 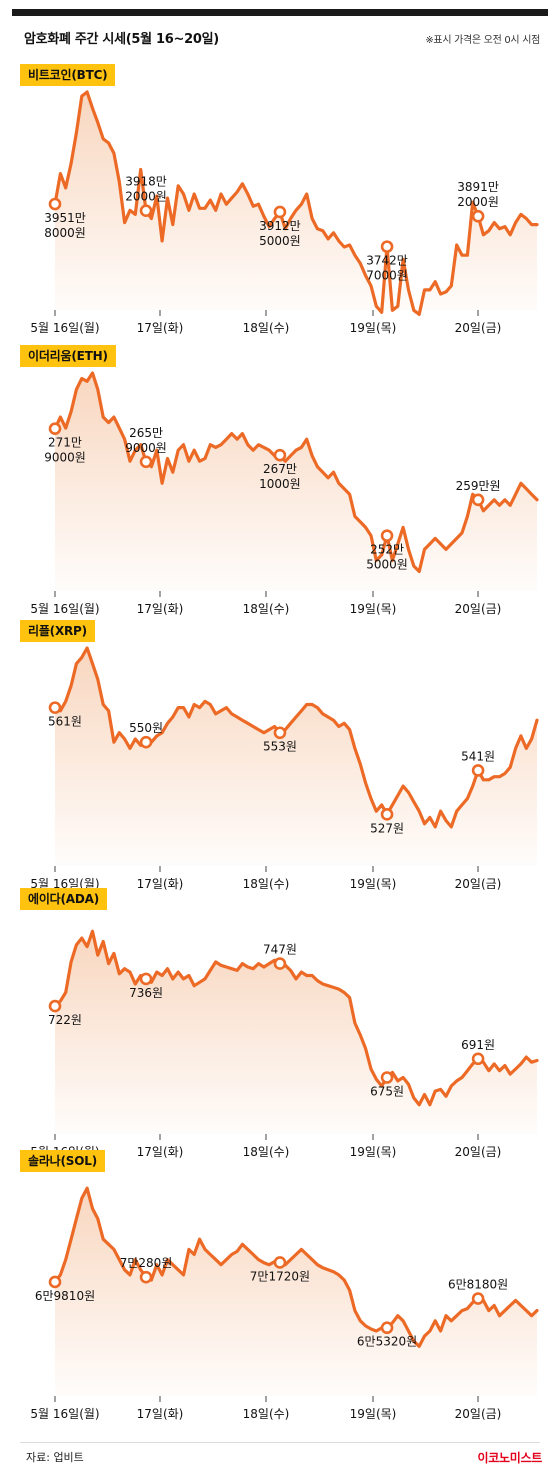 I want to click on price-label: 3951만 8000원, so click(x=65, y=225).